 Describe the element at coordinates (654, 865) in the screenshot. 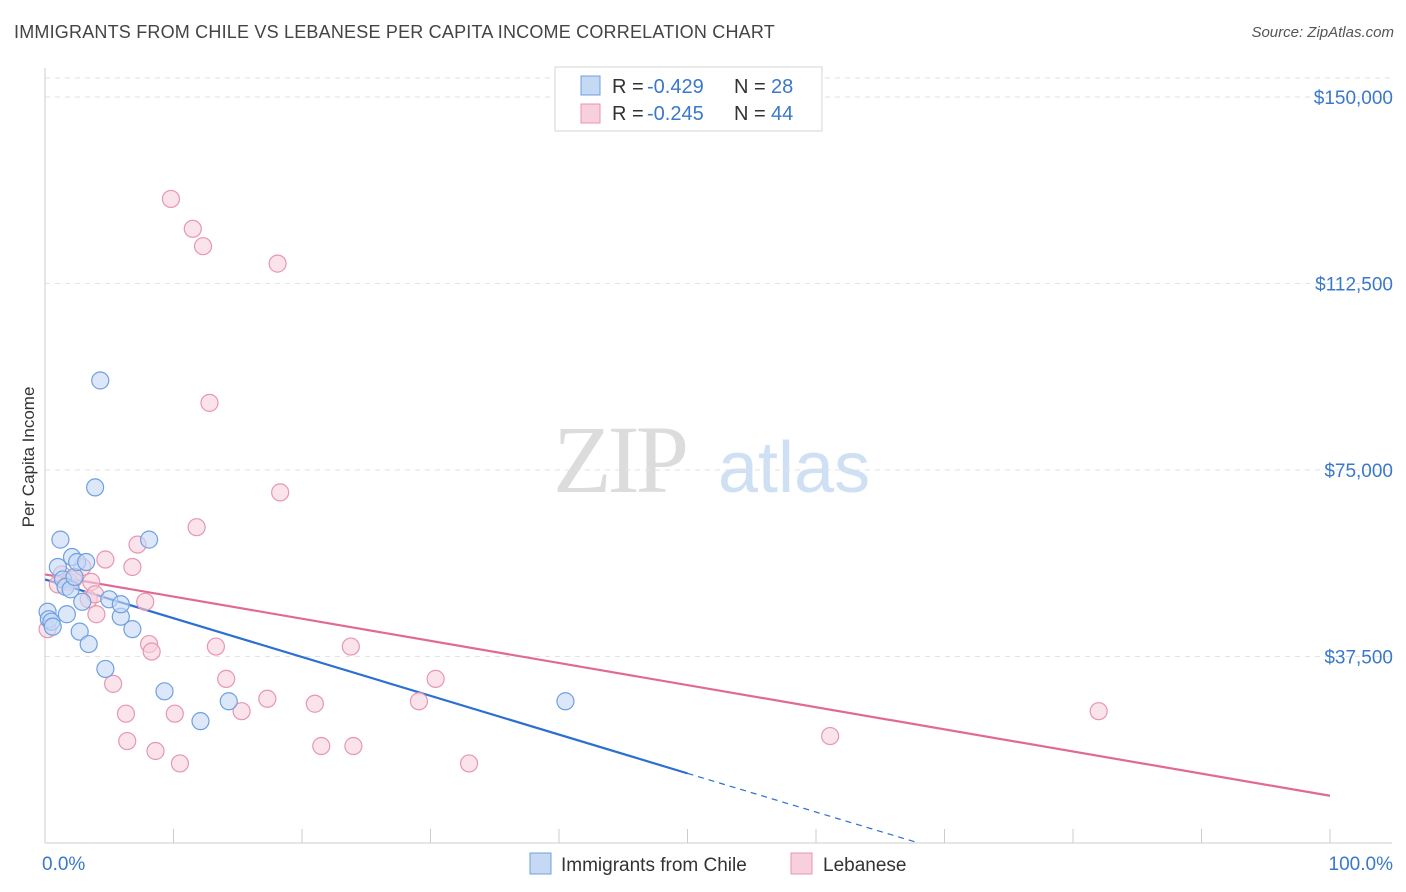

I see `series-legend-label-chile: Immigrants from Chile` at that location.